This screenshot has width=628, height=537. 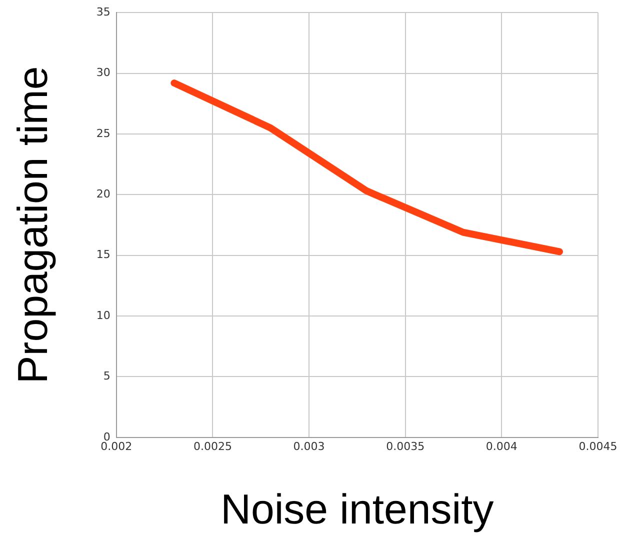 I want to click on x-tick-label: 0.0045, so click(x=598, y=446).